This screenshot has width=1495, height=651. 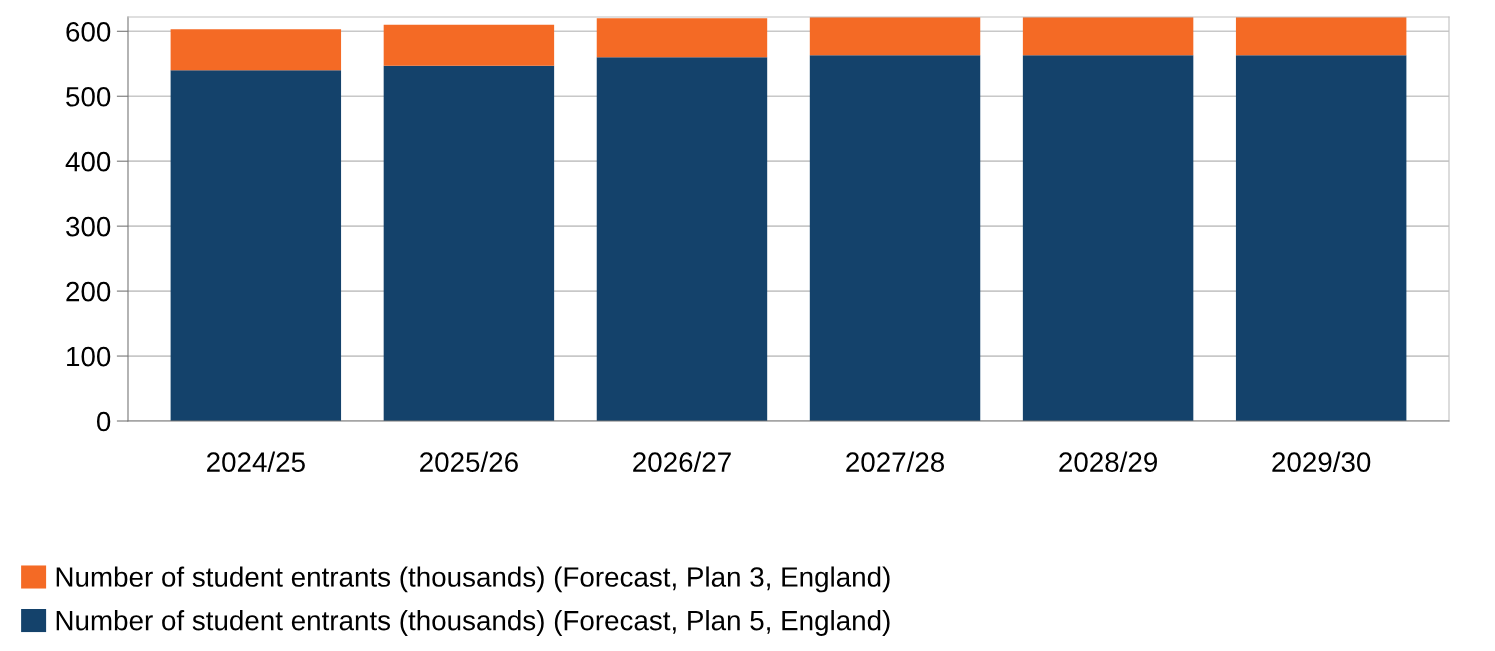 I want to click on y-tick-label: 400, so click(x=88, y=161).